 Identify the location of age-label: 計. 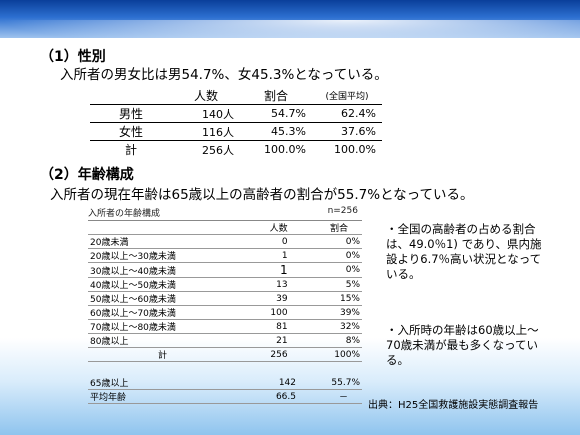
(149, 354).